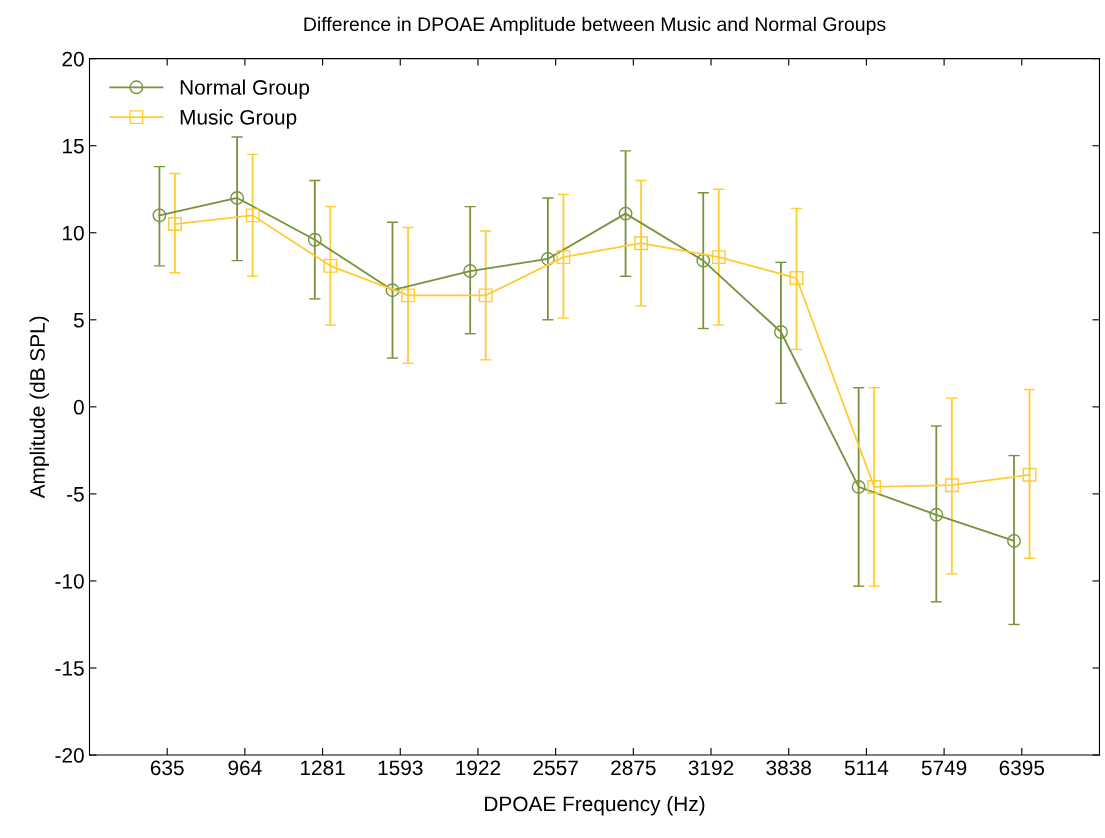 This screenshot has height=838, width=1105. What do you see at coordinates (238, 119) in the screenshot?
I see `legend-label: Music Group` at bounding box center [238, 119].